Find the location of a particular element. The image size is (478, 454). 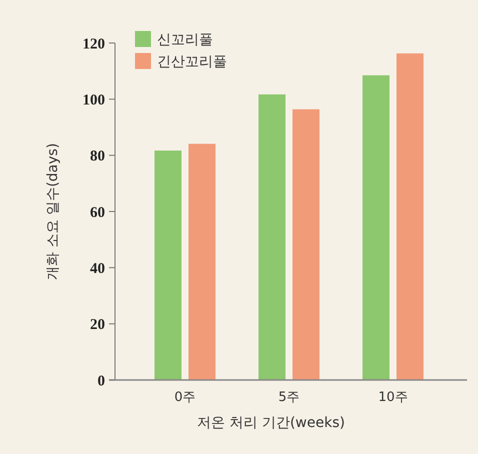

y-tick-label: 80 is located at coordinates (97, 156).